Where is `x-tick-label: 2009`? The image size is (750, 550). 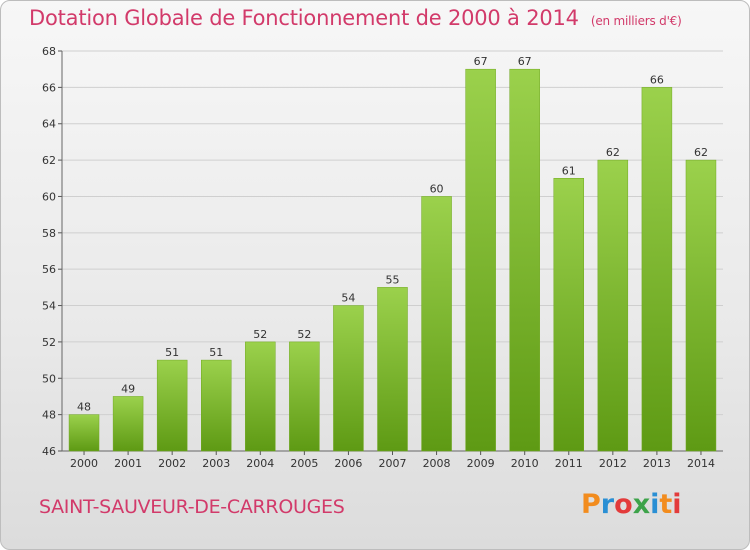
x-tick-label: 2009 is located at coordinates (481, 463).